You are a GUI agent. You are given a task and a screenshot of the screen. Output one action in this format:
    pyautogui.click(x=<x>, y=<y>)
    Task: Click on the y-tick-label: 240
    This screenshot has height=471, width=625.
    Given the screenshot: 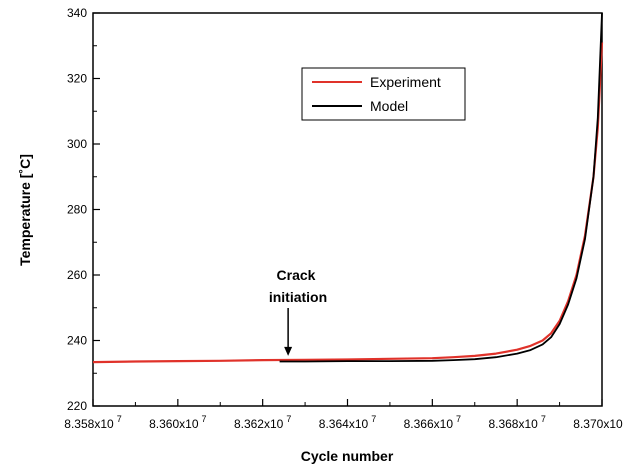 What is the action you would take?
    pyautogui.click(x=77, y=341)
    